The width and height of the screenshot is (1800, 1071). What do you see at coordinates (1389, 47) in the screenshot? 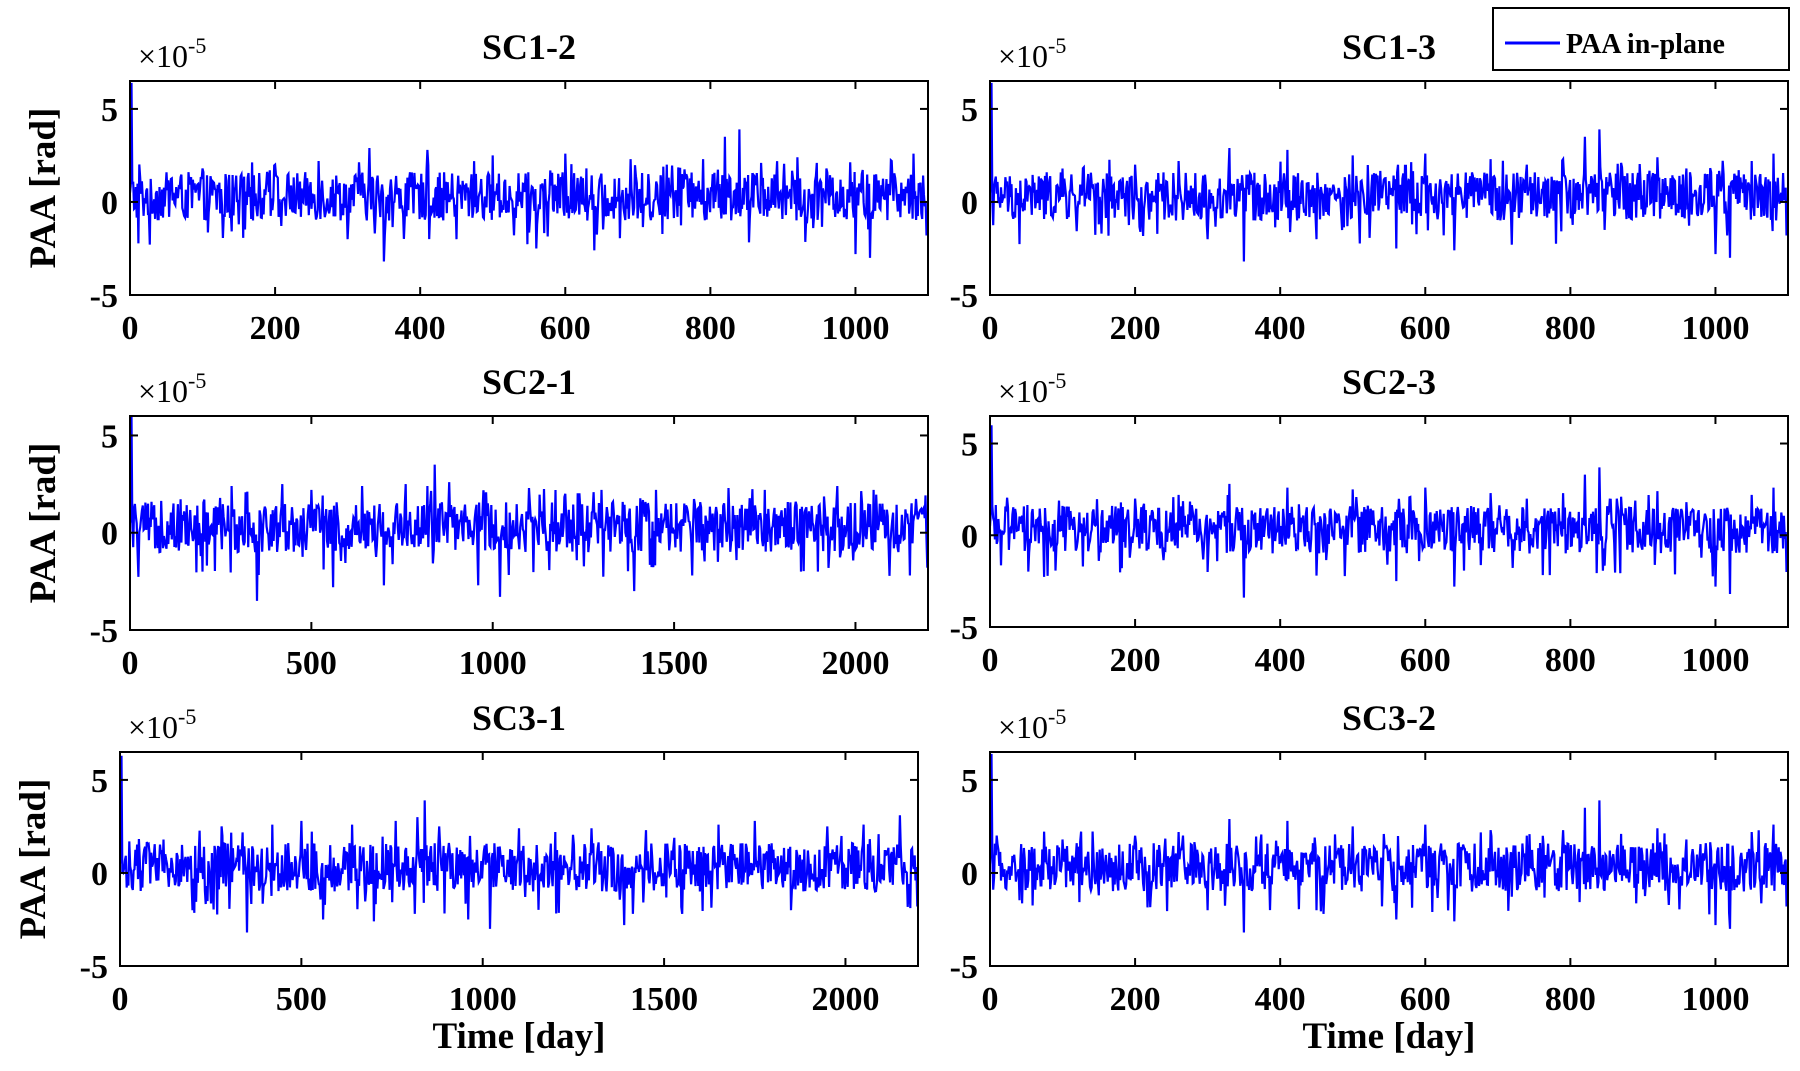
I see `panel-title: SC1-3` at bounding box center [1389, 47].